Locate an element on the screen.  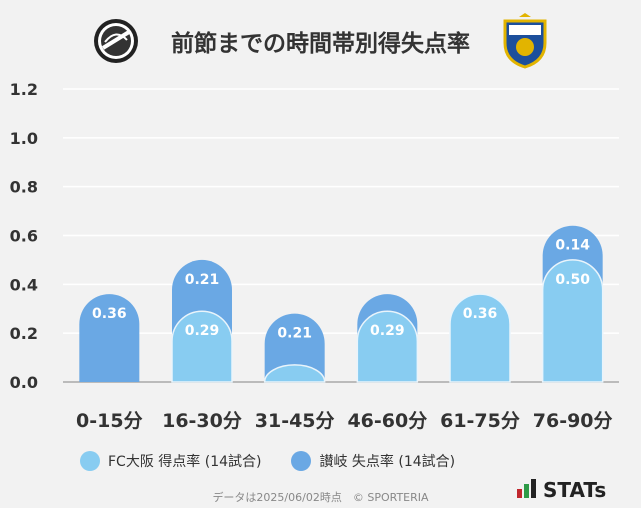
x-category-label: 16-30分 is located at coordinates (202, 421).